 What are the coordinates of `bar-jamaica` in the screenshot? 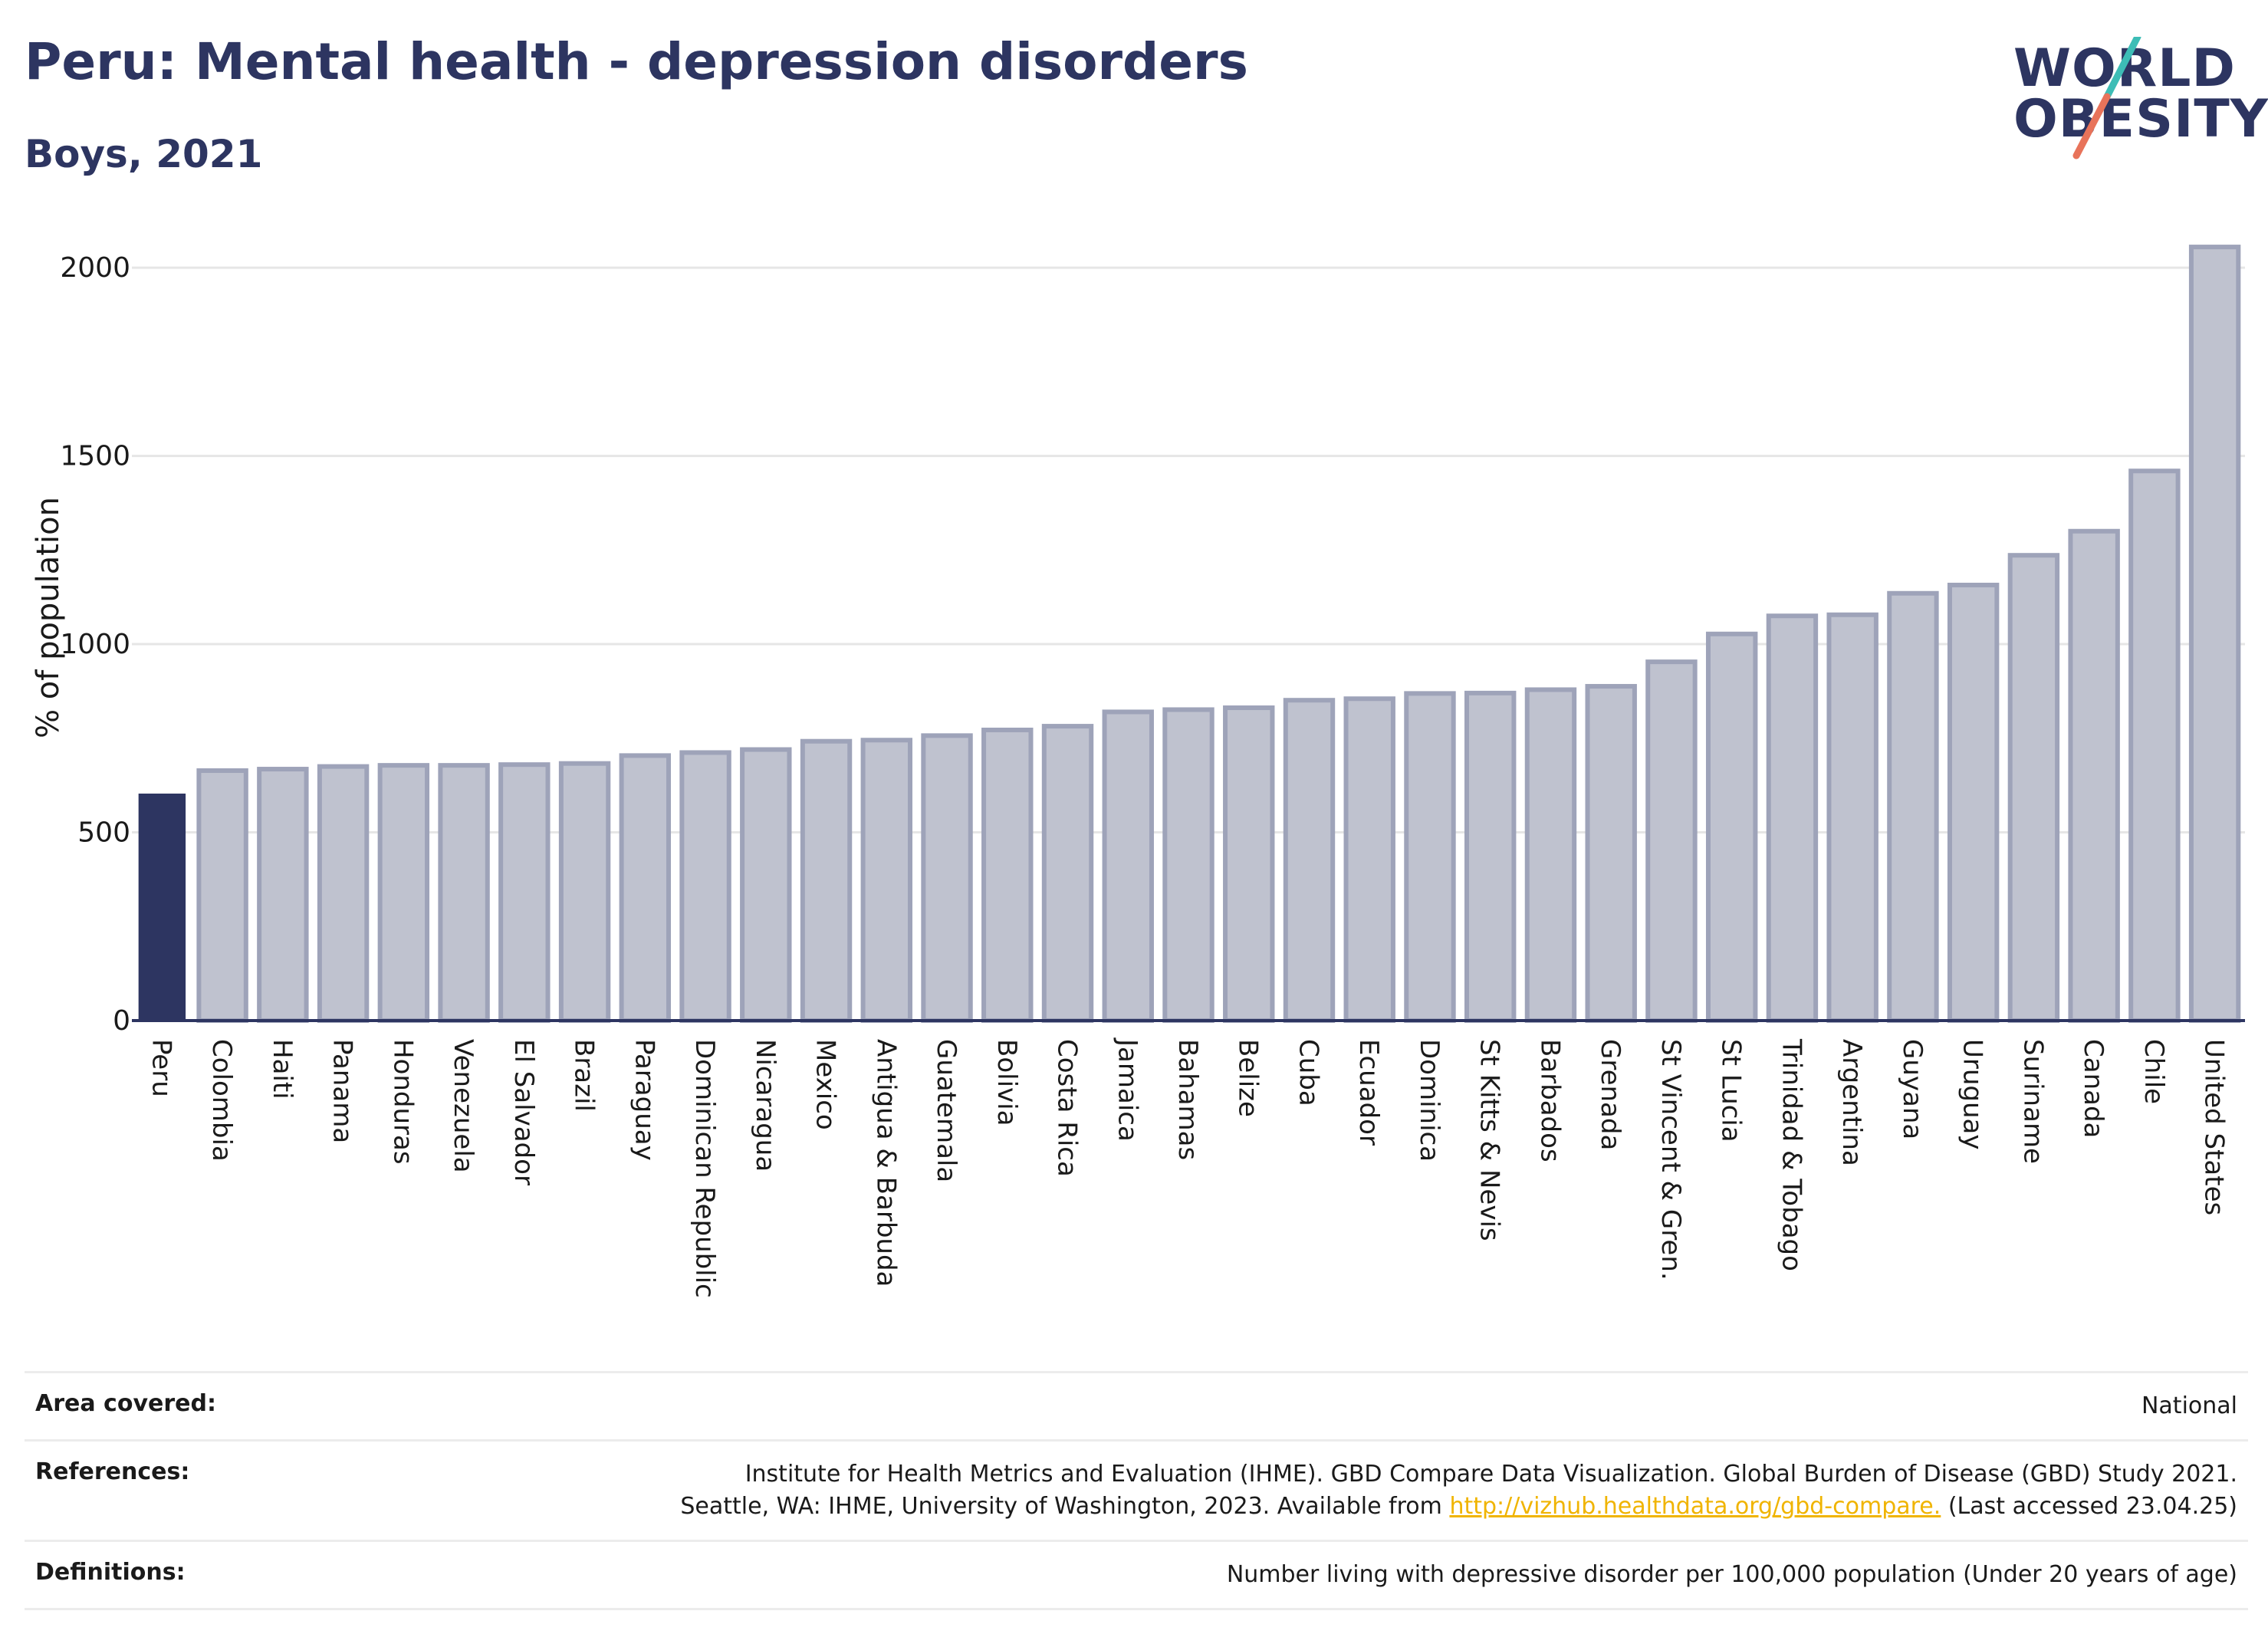 It's located at (1128, 866).